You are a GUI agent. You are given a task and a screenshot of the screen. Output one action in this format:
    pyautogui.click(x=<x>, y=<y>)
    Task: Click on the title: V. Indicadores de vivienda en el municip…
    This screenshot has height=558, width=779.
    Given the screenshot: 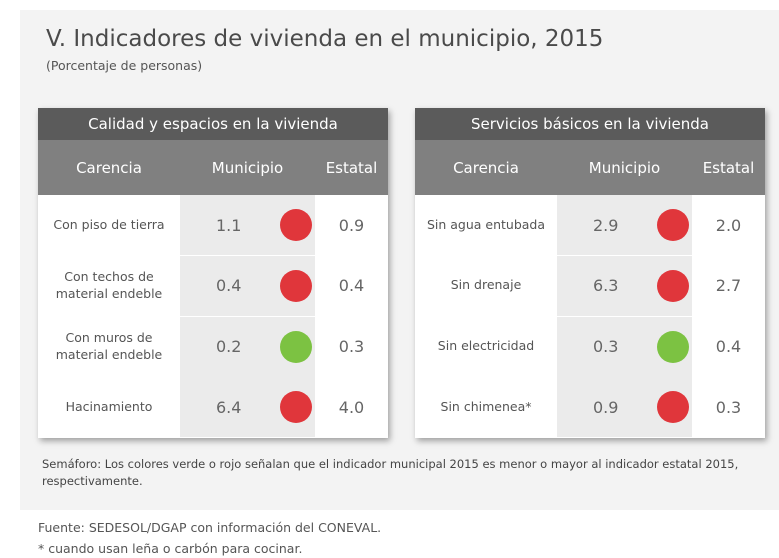 What is the action you would take?
    pyautogui.click(x=325, y=39)
    